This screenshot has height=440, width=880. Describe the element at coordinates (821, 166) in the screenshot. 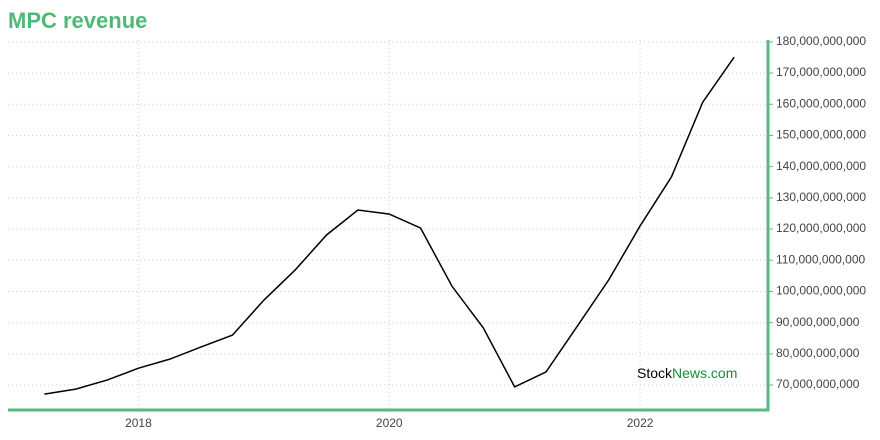

I see `y-tick-label: 140,000,000,000` at that location.